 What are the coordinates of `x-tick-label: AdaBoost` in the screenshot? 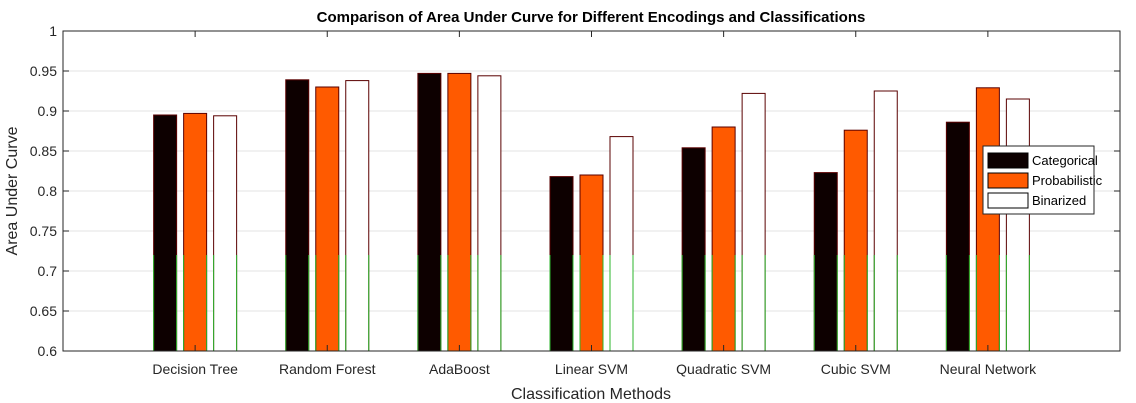 It's located at (459, 369).